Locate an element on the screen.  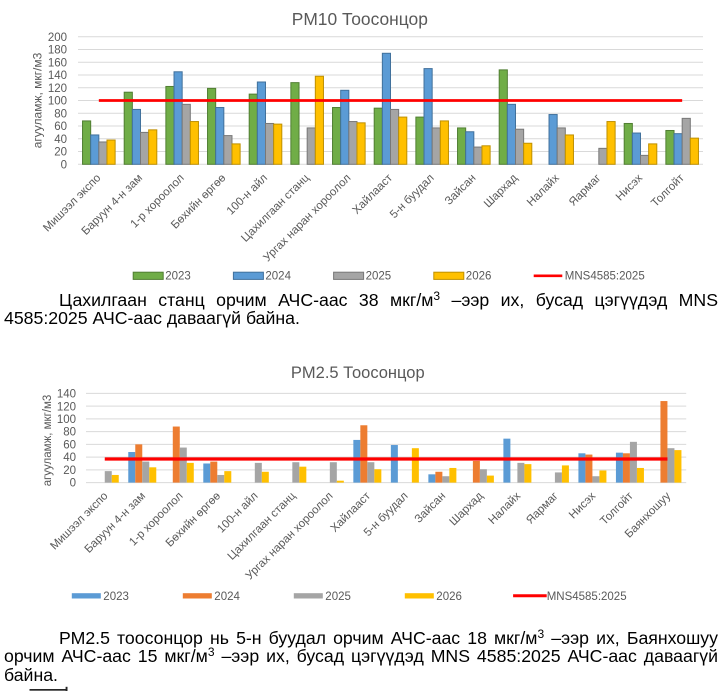
svg-text: PM2.5 Тоосонцор is located at coordinates (358, 373).